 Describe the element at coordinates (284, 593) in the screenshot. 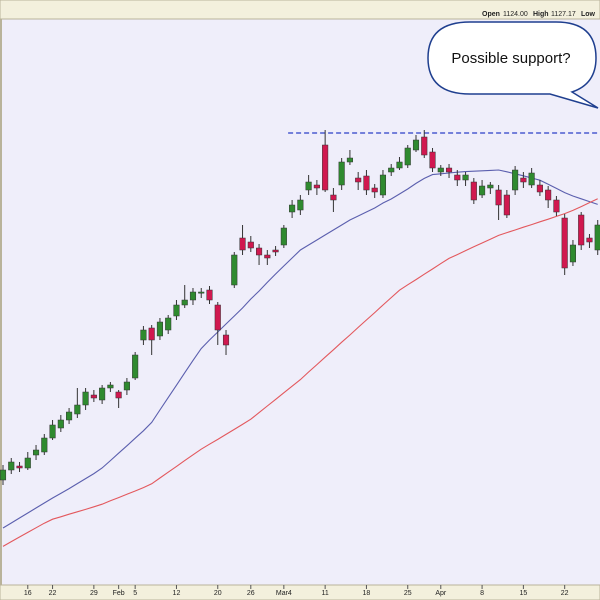

I see `x-tick-label: Mar4` at that location.